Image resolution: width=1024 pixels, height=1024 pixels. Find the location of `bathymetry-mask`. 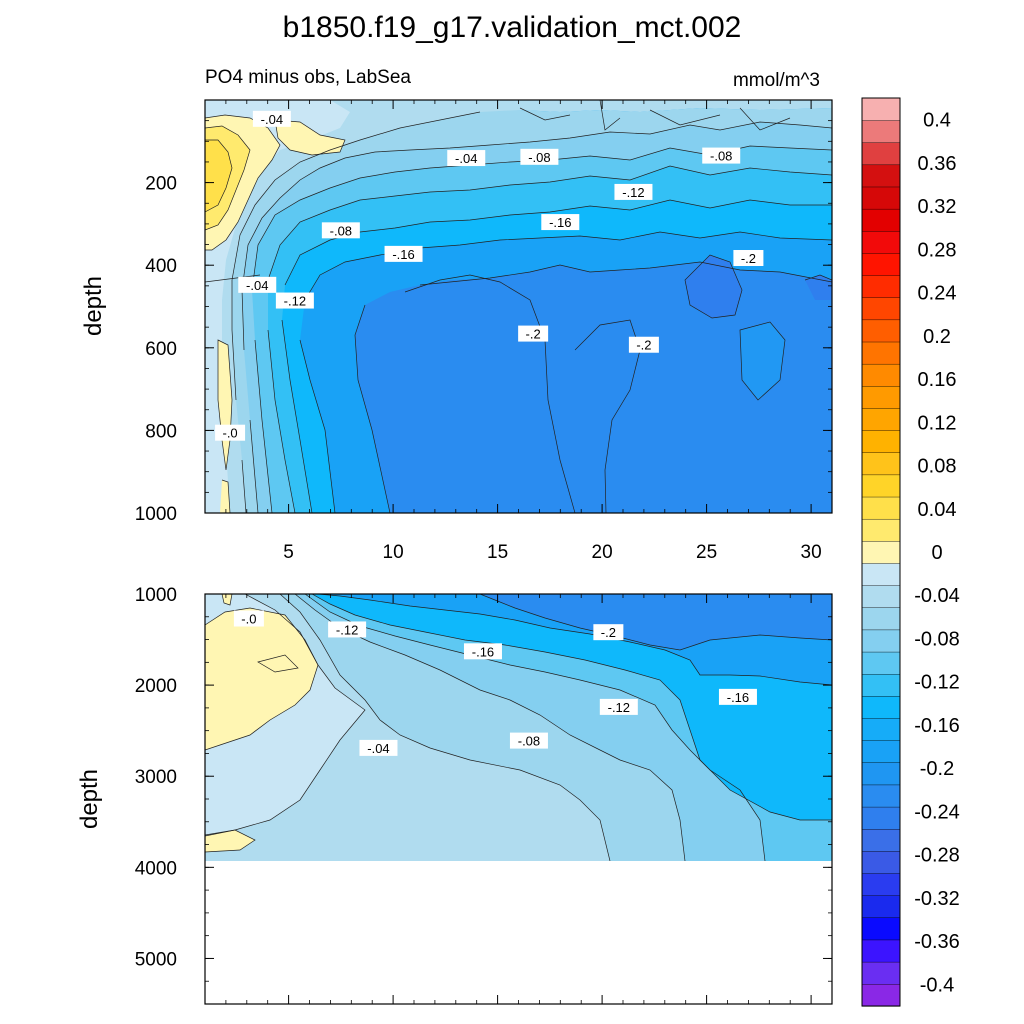

bathymetry-mask is located at coordinates (518, 932).